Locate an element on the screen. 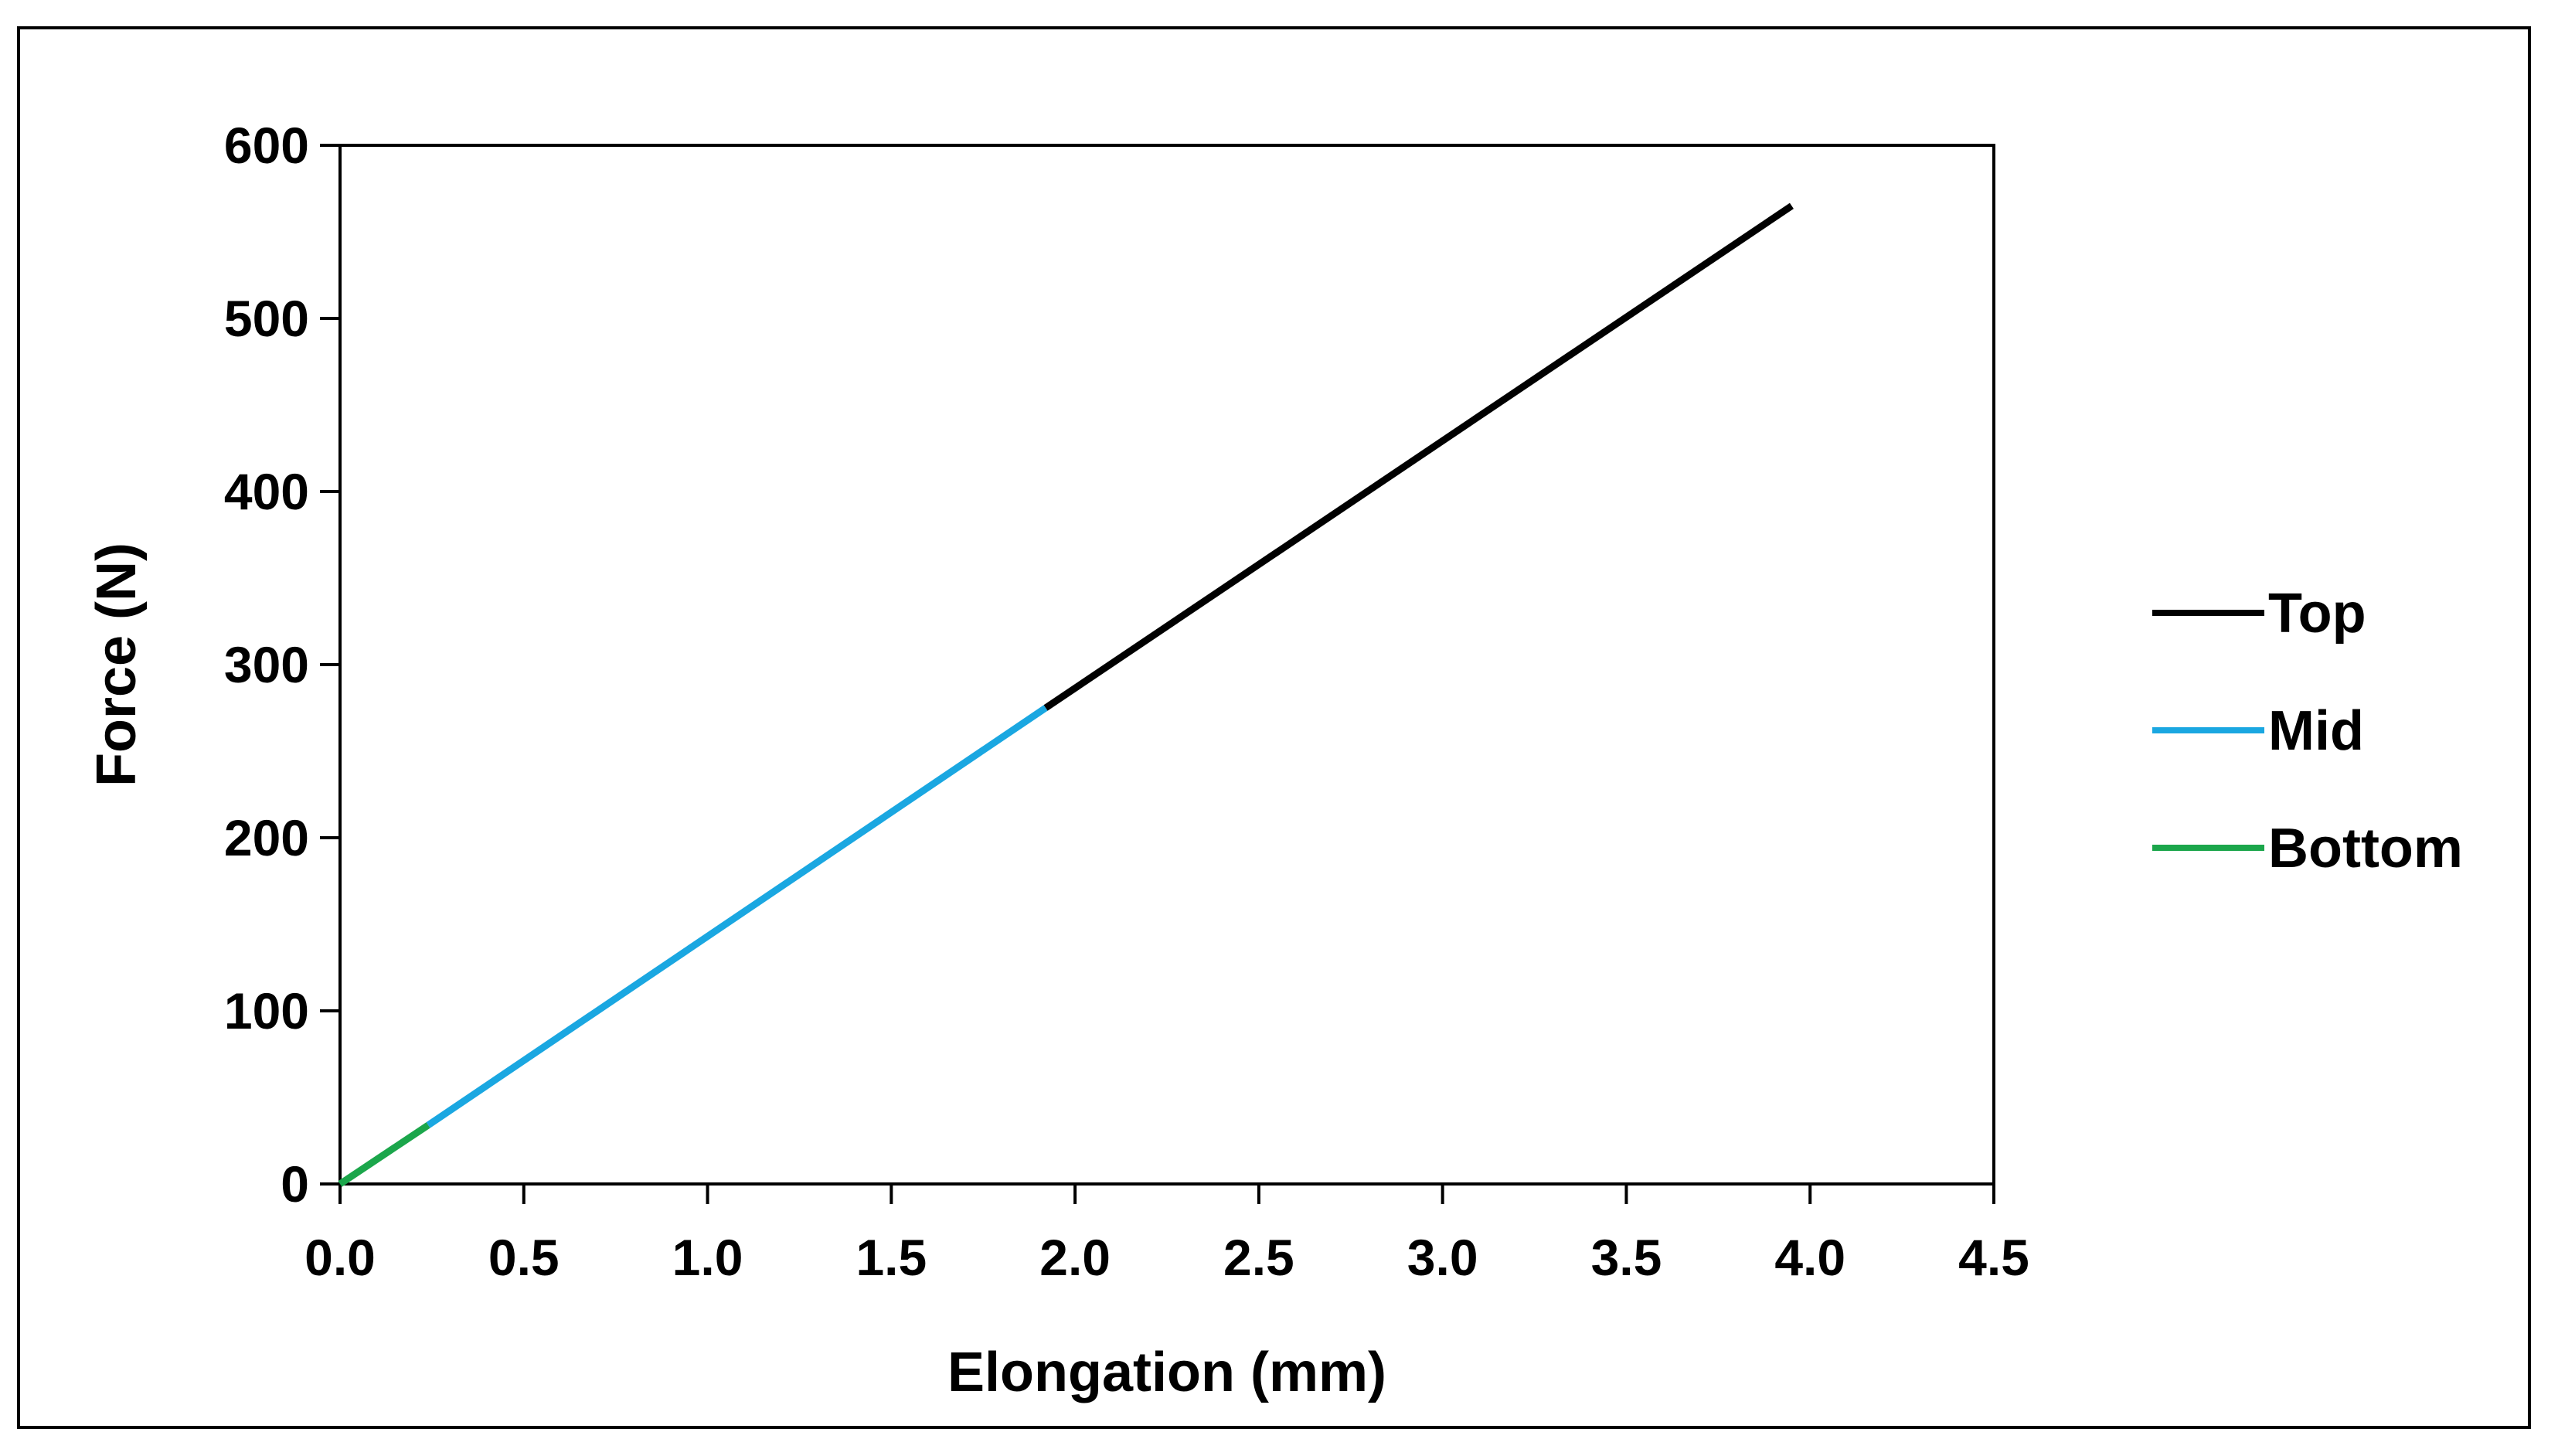  legend: Top Mid Bottom is located at coordinates (2308, 731).